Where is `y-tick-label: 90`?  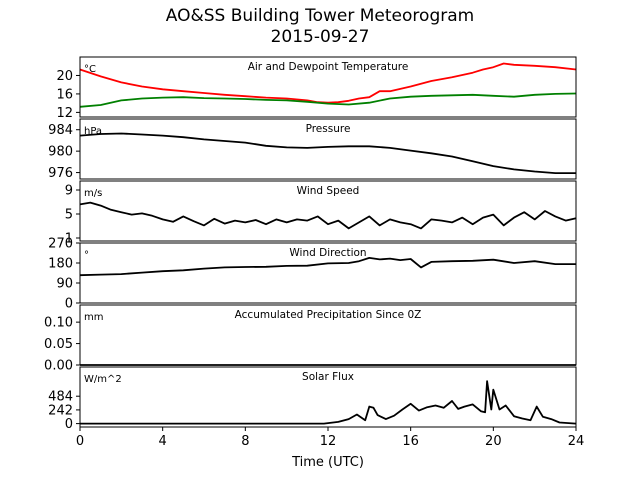 y-tick-label: 90 is located at coordinates (64, 284).